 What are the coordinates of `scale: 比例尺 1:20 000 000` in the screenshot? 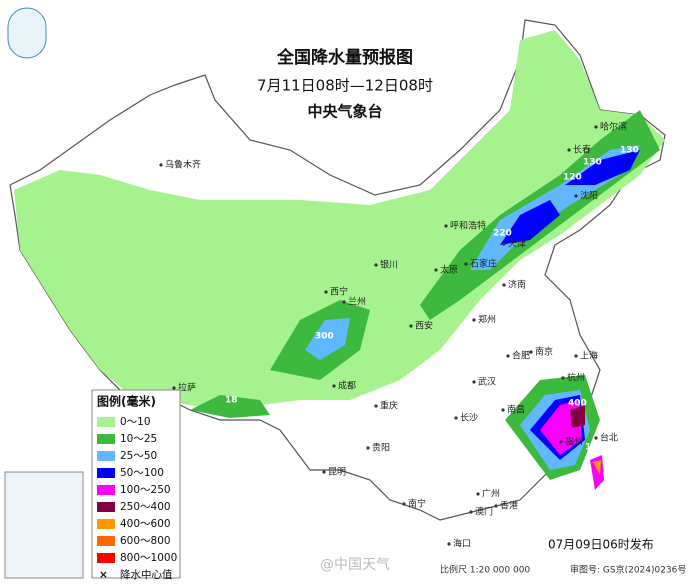 It's located at (485, 570).